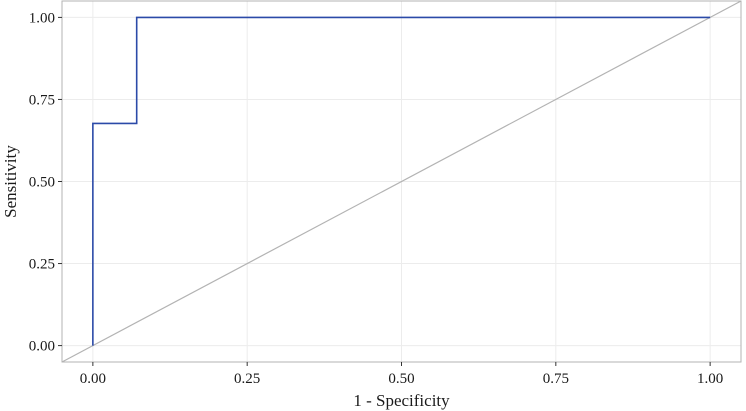 The image size is (746, 411). I want to click on y-tick-label: 1.00, so click(42, 18).